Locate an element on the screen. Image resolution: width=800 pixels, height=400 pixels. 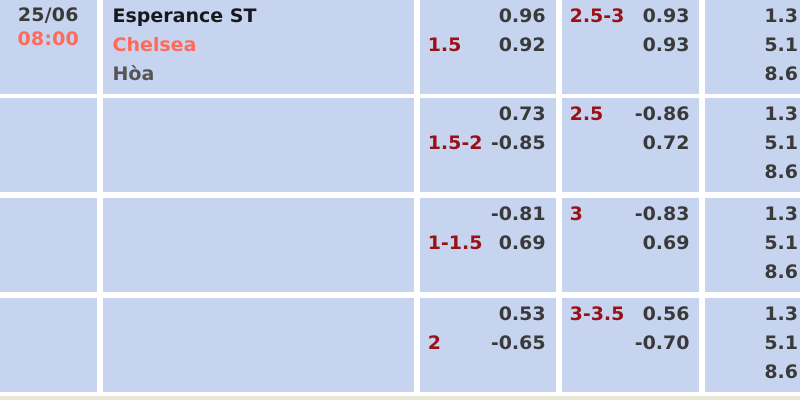
over-under-cell: 3-3.5 0.56 -0.70 is located at coordinates (630, 345).